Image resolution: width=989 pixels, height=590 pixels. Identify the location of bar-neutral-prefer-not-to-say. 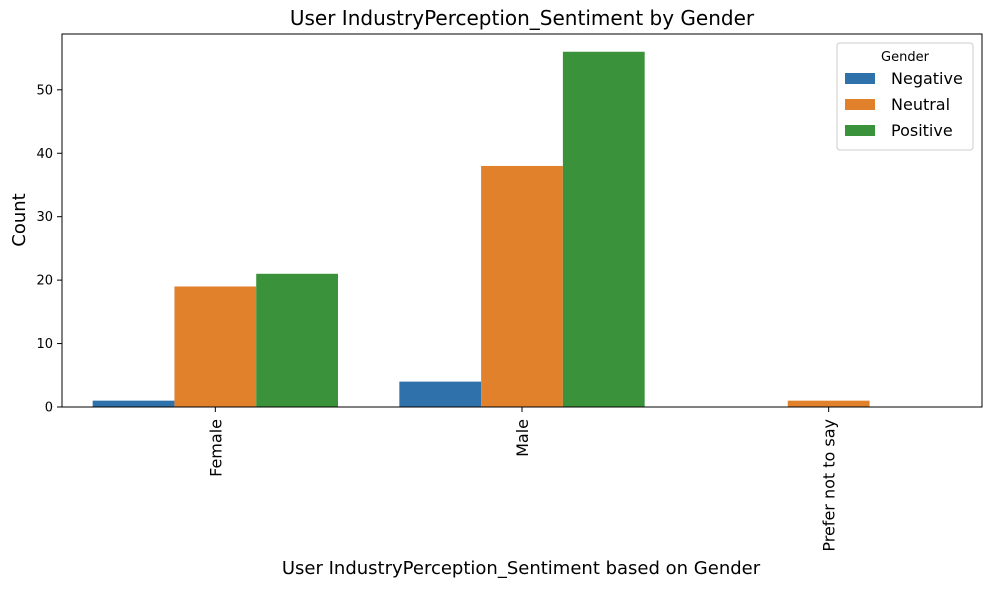
(828, 403).